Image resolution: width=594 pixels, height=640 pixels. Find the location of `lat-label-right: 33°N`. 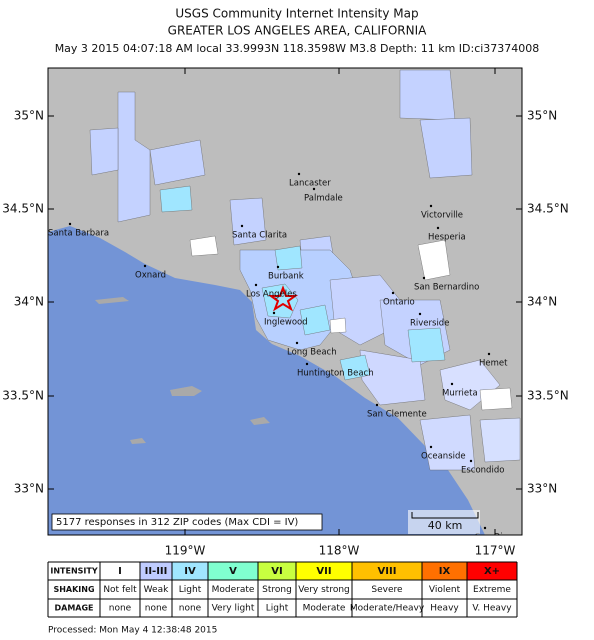

lat-label-right: 33°N is located at coordinates (542, 489).